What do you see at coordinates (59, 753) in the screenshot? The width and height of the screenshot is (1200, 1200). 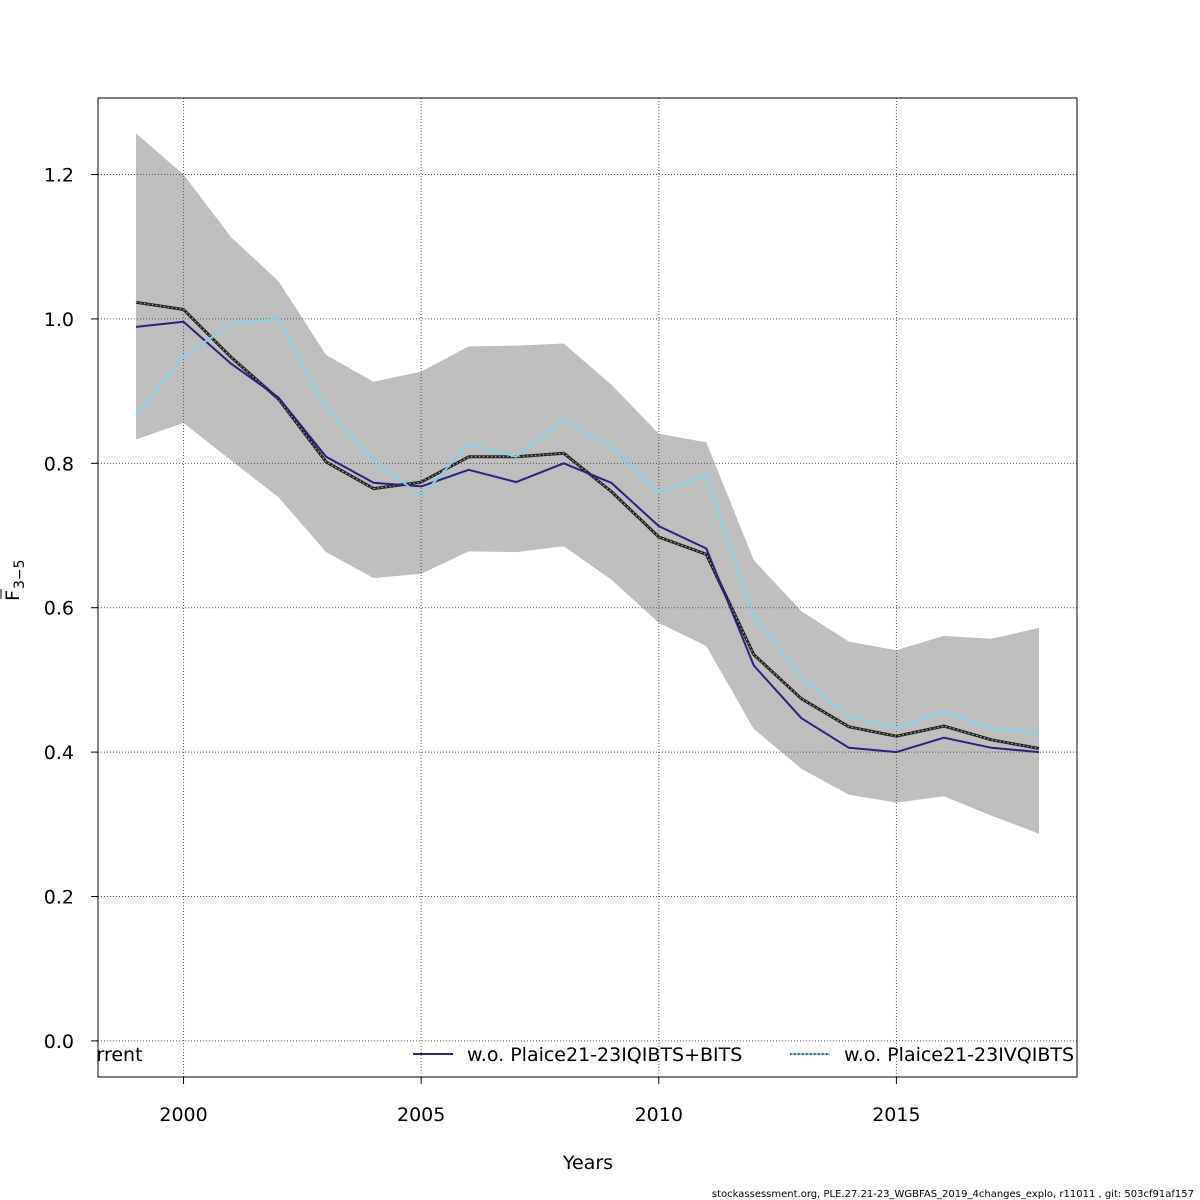 I see `y-tick-label-2: 0.4` at bounding box center [59, 753].